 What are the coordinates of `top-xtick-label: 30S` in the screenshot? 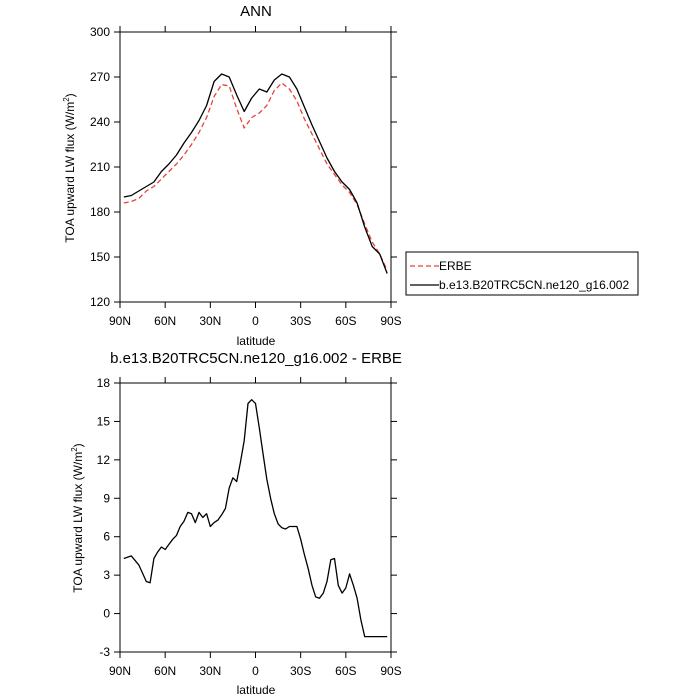 It's located at (300, 321).